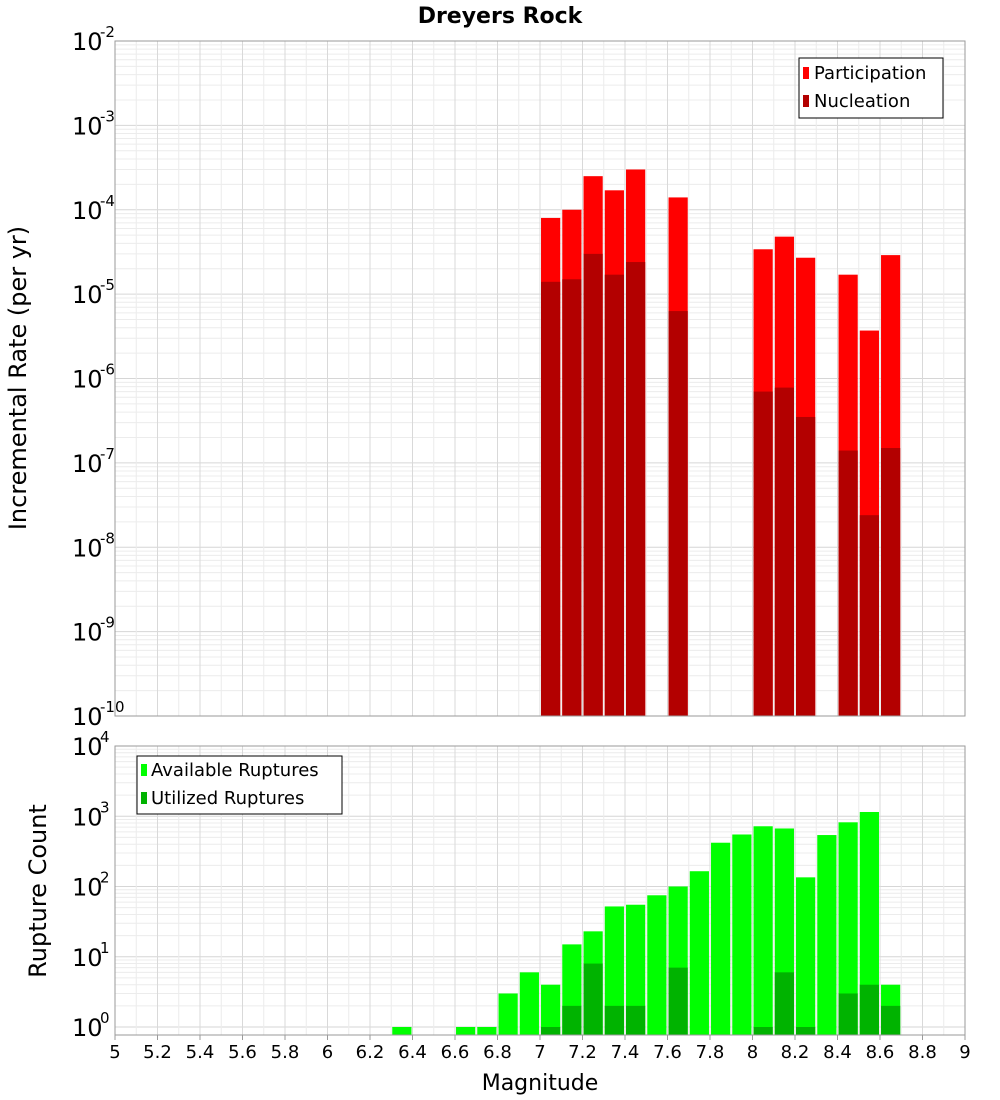  What do you see at coordinates (105, 878) in the screenshot?
I see `y-tick-exponent: 2` at bounding box center [105, 878].